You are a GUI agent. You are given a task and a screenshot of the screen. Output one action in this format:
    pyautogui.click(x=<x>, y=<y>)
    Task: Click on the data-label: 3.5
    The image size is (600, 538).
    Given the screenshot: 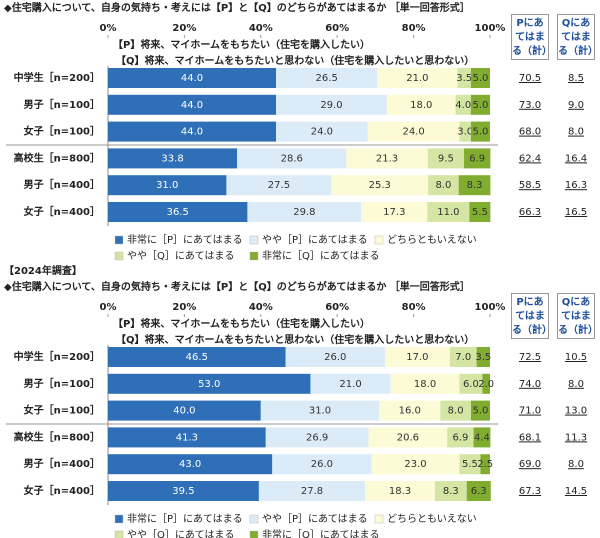 What is the action you would take?
    pyautogui.click(x=483, y=357)
    